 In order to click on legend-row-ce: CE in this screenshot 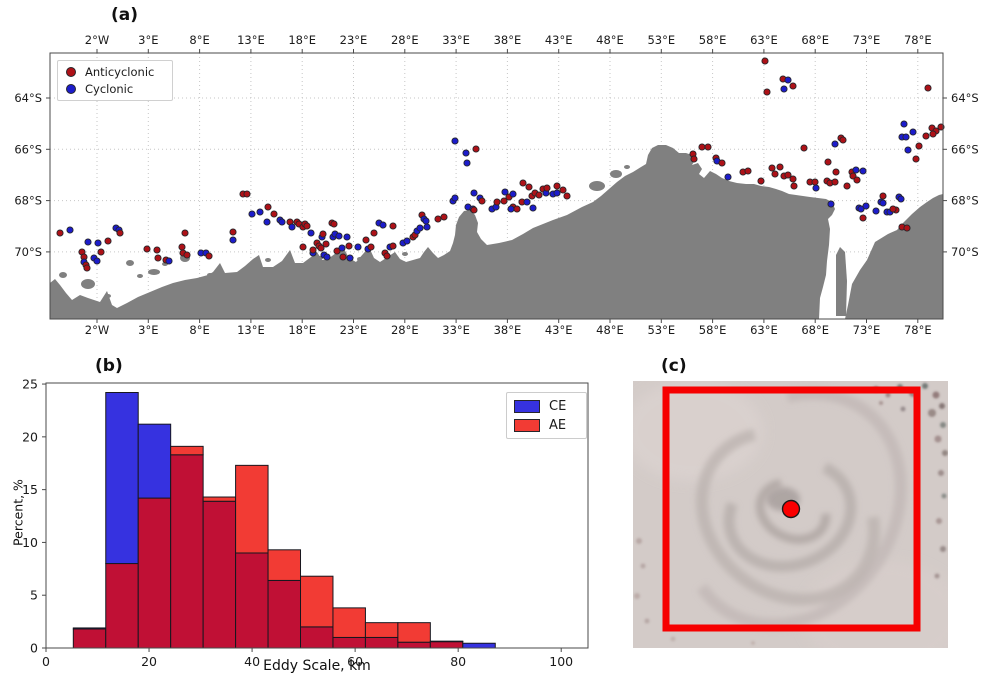, I will do `click(550, 406)`.